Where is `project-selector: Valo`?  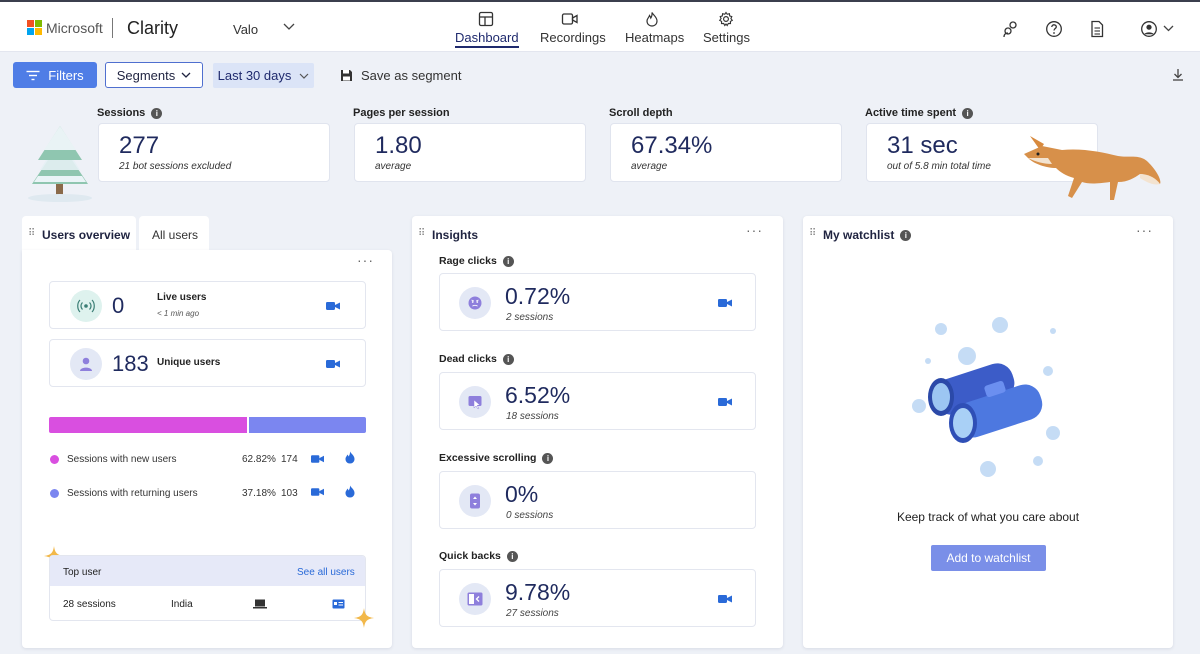
project-selector: Valo is located at coordinates (246, 29).